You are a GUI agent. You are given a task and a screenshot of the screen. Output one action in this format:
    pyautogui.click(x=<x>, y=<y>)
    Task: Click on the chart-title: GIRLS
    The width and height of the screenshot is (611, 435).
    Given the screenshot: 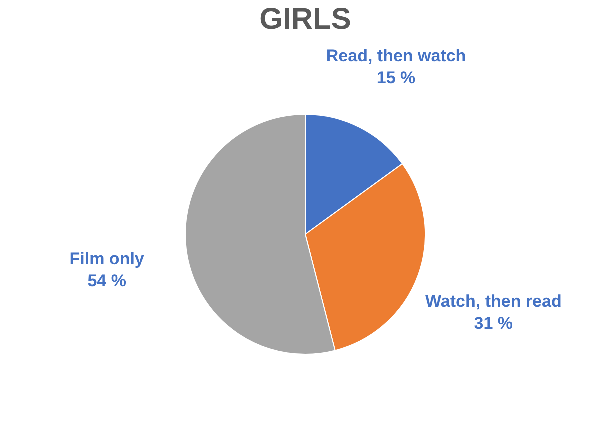 What is the action you would take?
    pyautogui.click(x=306, y=19)
    